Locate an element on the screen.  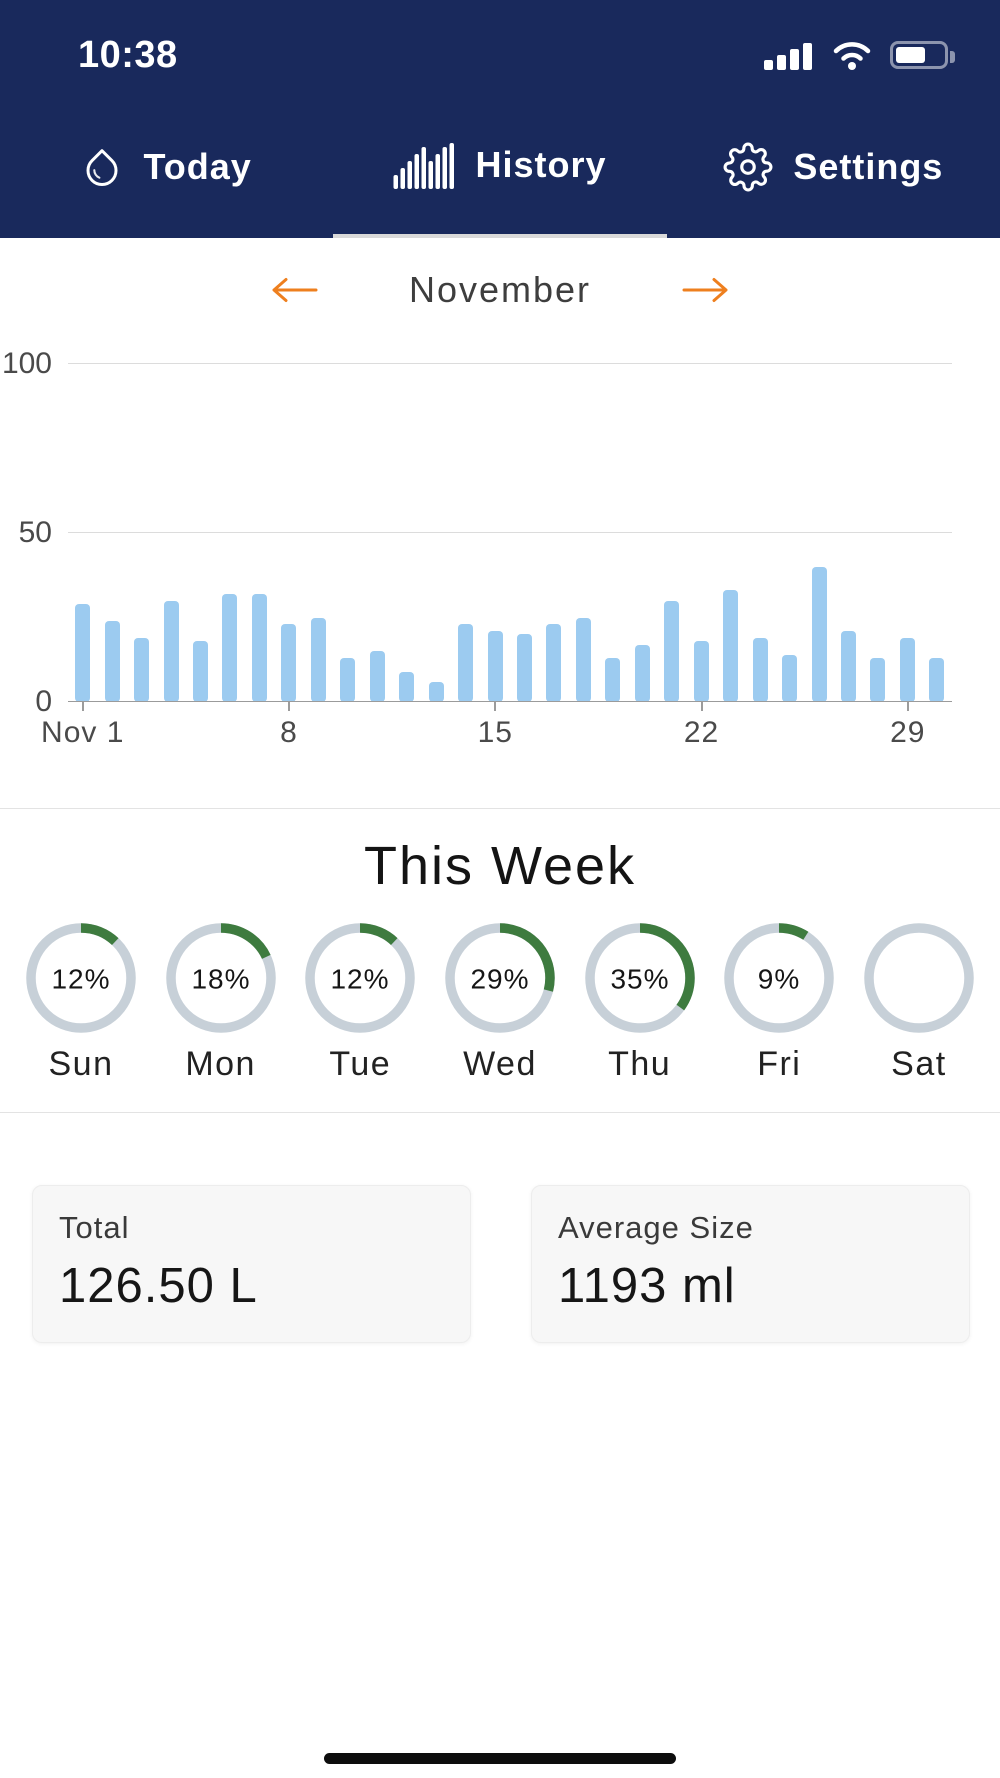
chart-x-axis: Nov 1 8 15 22 29 is located at coordinates (496, 730).